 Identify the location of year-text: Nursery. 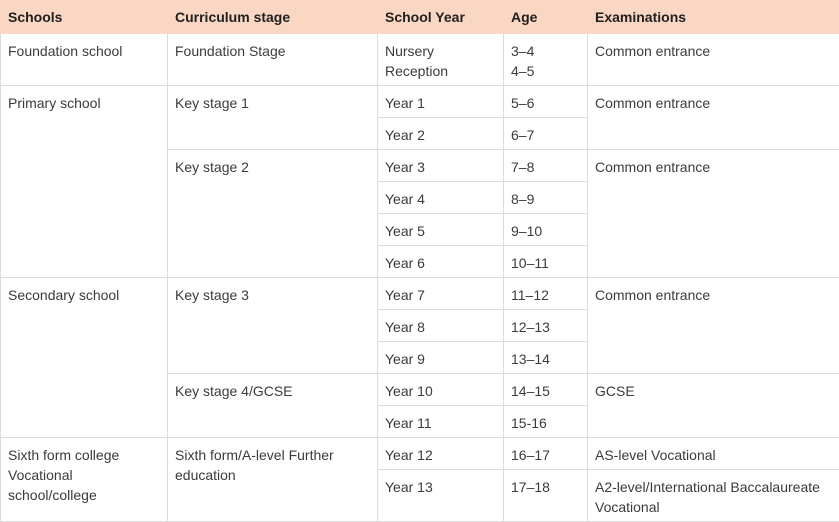
(440, 51).